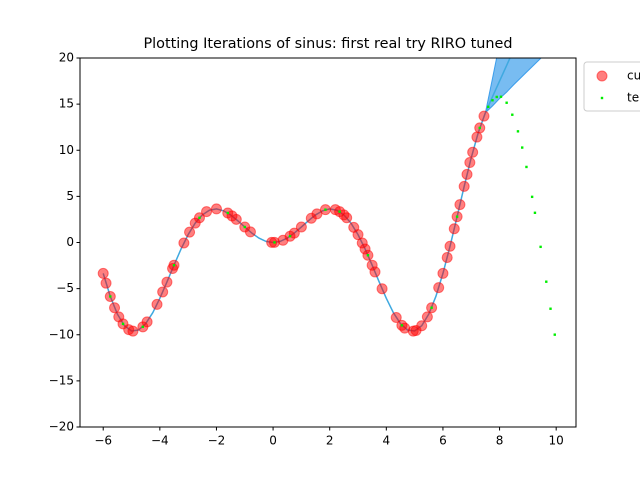 The width and height of the screenshot is (640, 480). What do you see at coordinates (66, 150) in the screenshot?
I see `y-tick-label: 10` at bounding box center [66, 150].